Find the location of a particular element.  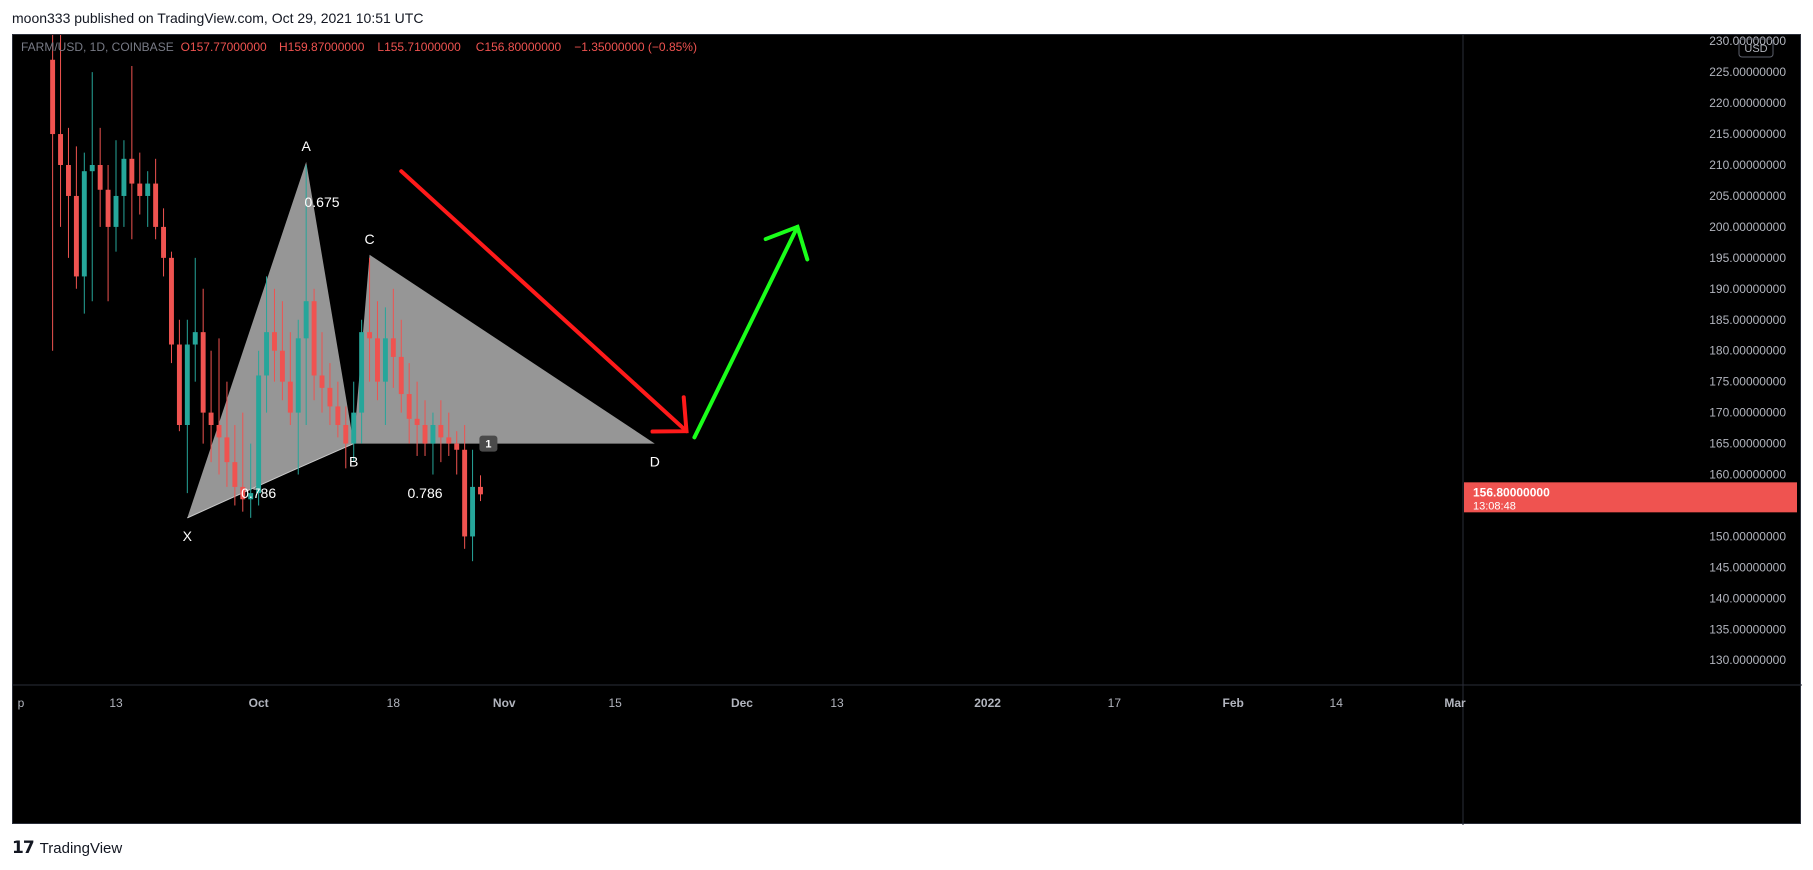

pattern-labels: X A B C D 0.675 0.786 0.786 1 is located at coordinates (421, 341).